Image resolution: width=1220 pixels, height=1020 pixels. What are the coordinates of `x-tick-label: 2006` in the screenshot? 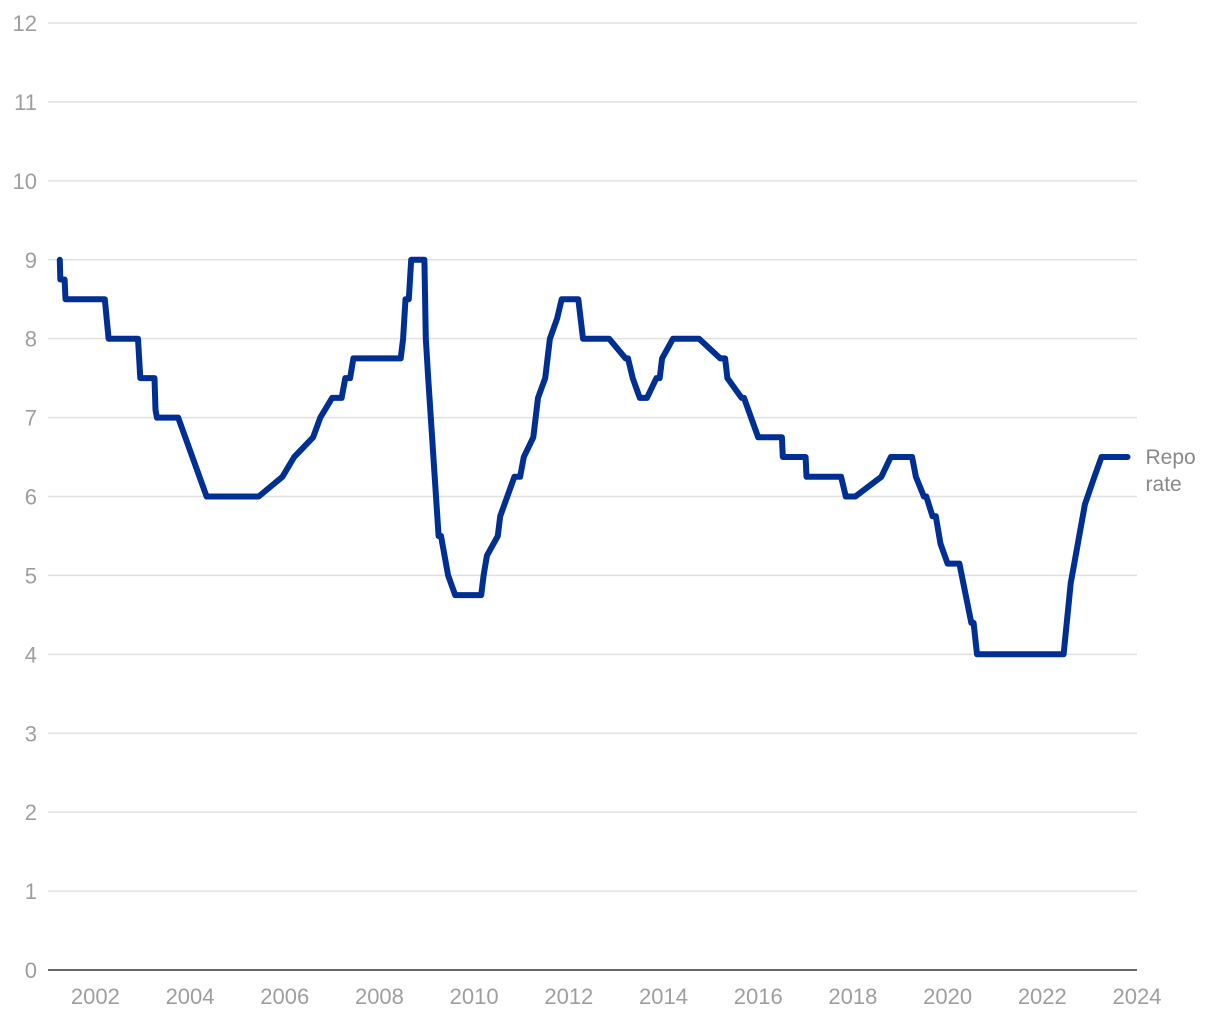 It's located at (284, 996).